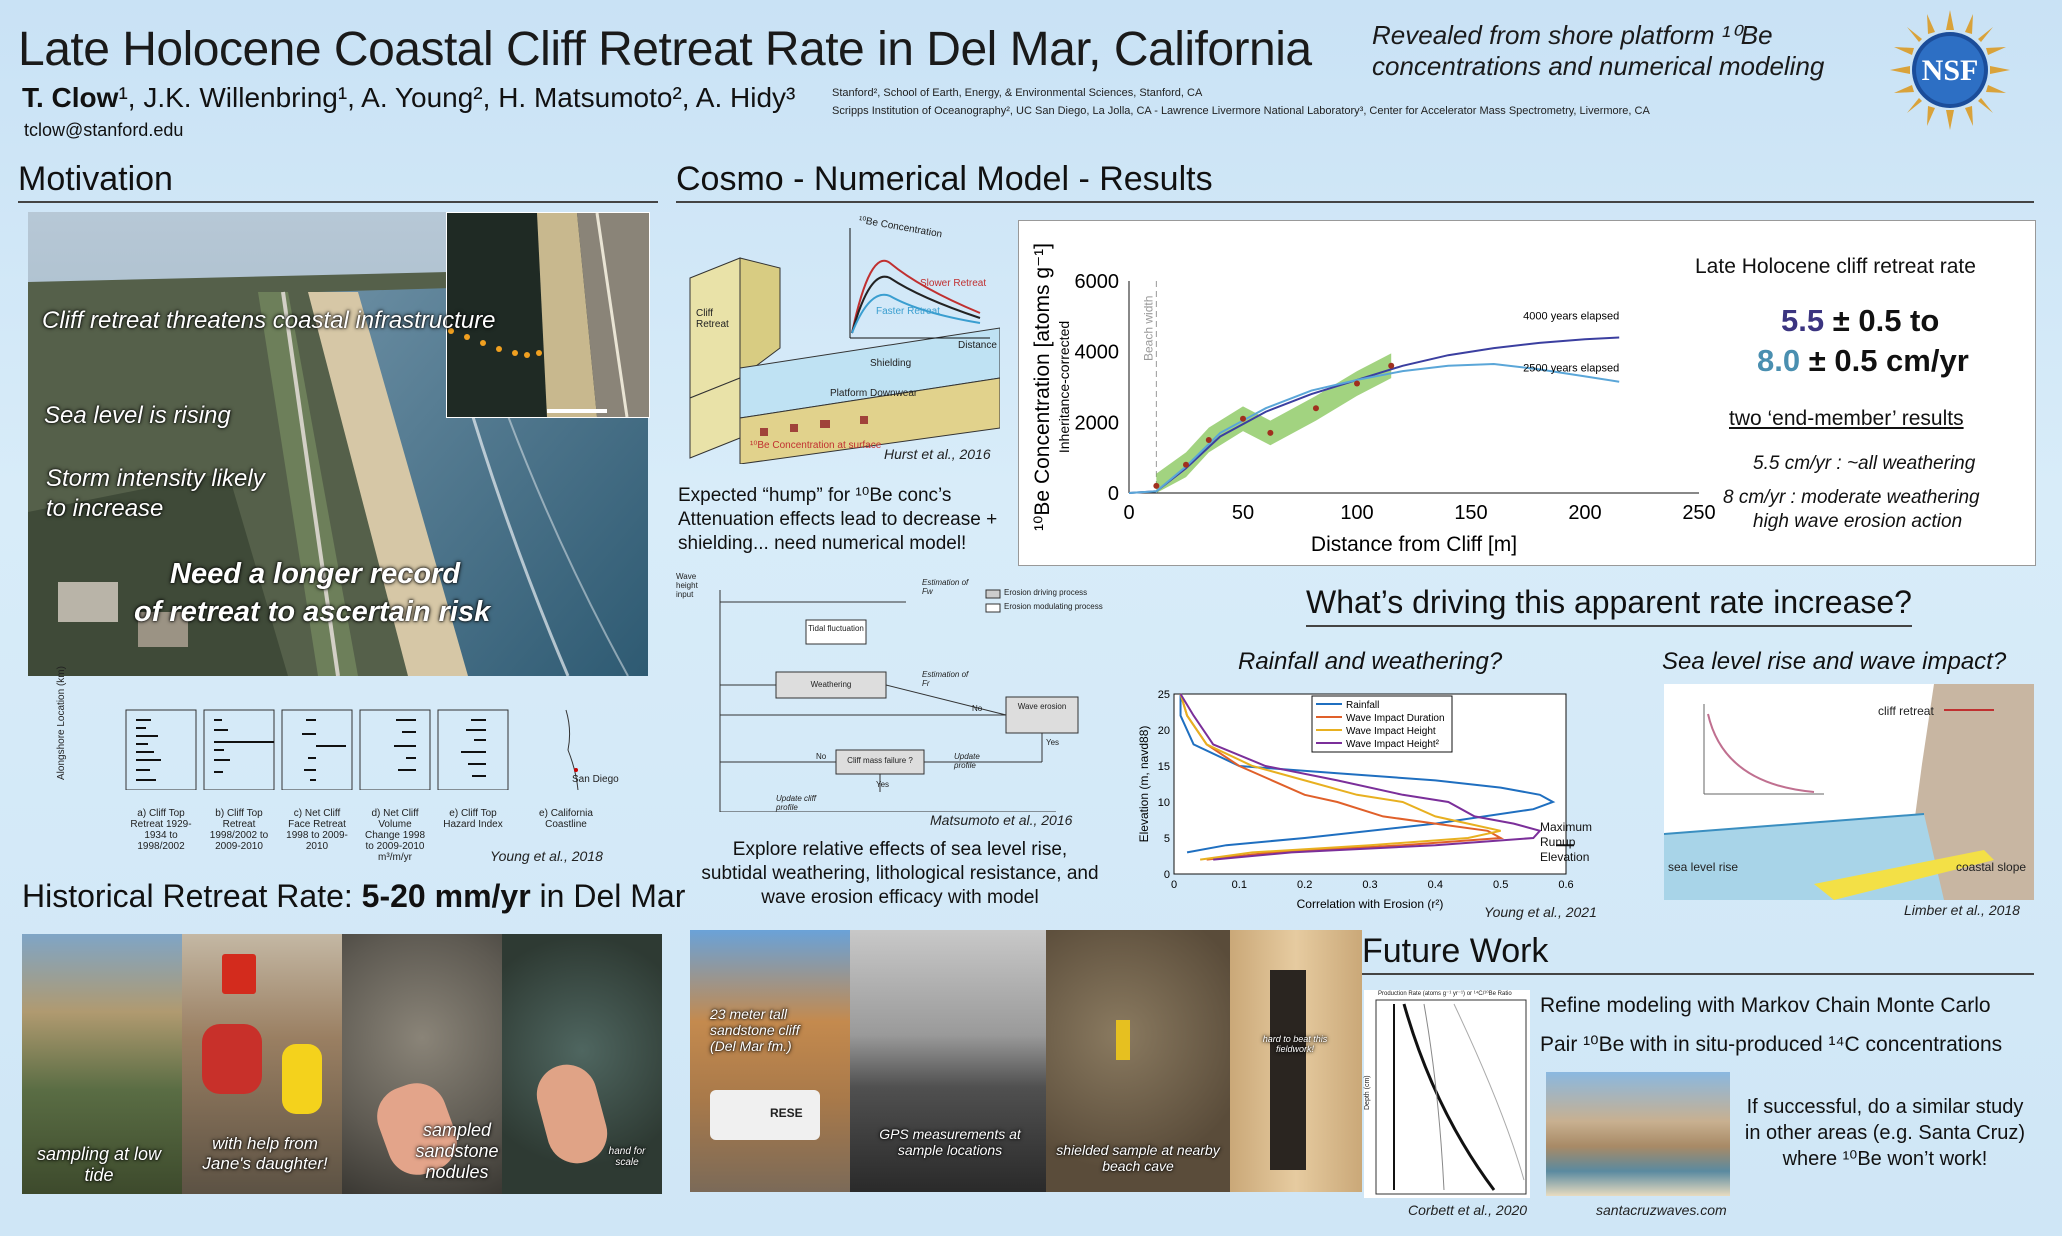 This screenshot has width=2062, height=1236. Describe the element at coordinates (1395, 718) in the screenshot. I see `legend-entry: Wave Impact Duration` at that location.